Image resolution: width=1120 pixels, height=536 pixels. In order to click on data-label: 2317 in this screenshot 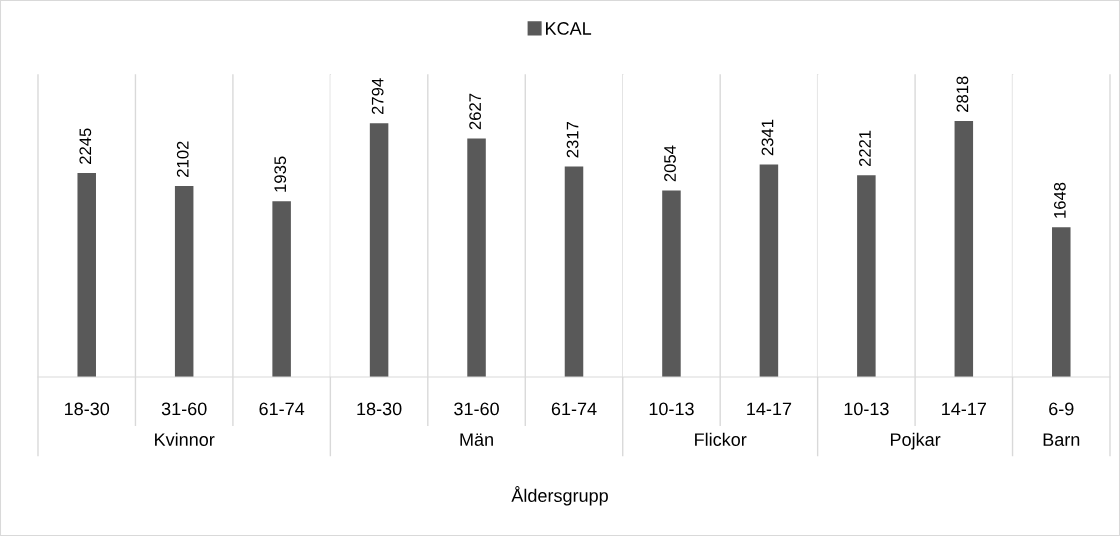, I will do `click(572, 140)`.